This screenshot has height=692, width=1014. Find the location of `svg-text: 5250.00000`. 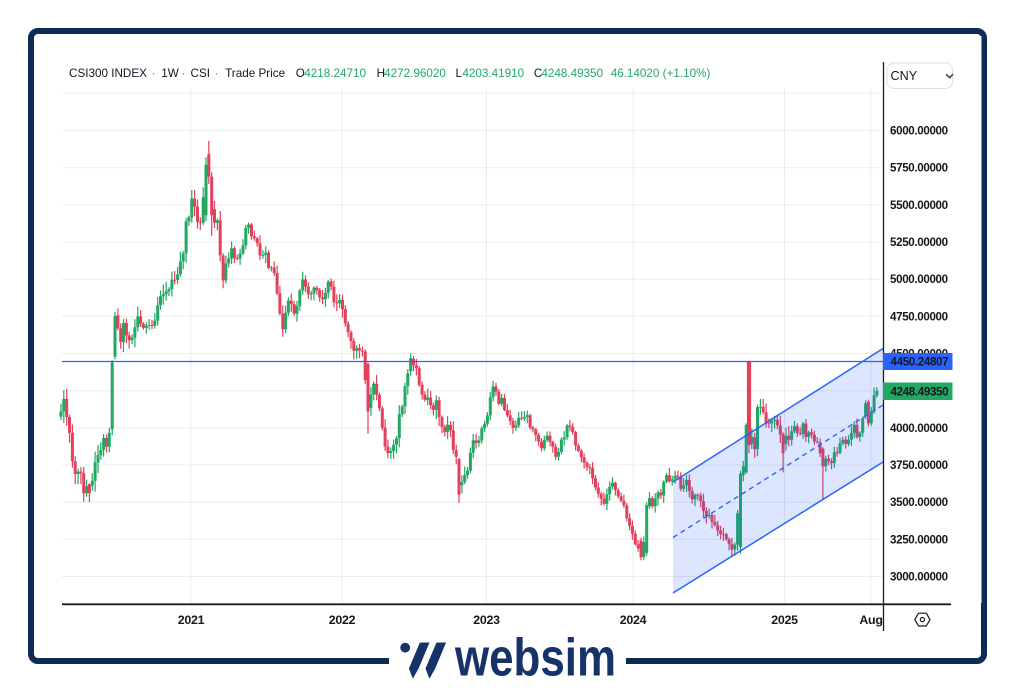

svg-text: 5250.00000 is located at coordinates (919, 242).